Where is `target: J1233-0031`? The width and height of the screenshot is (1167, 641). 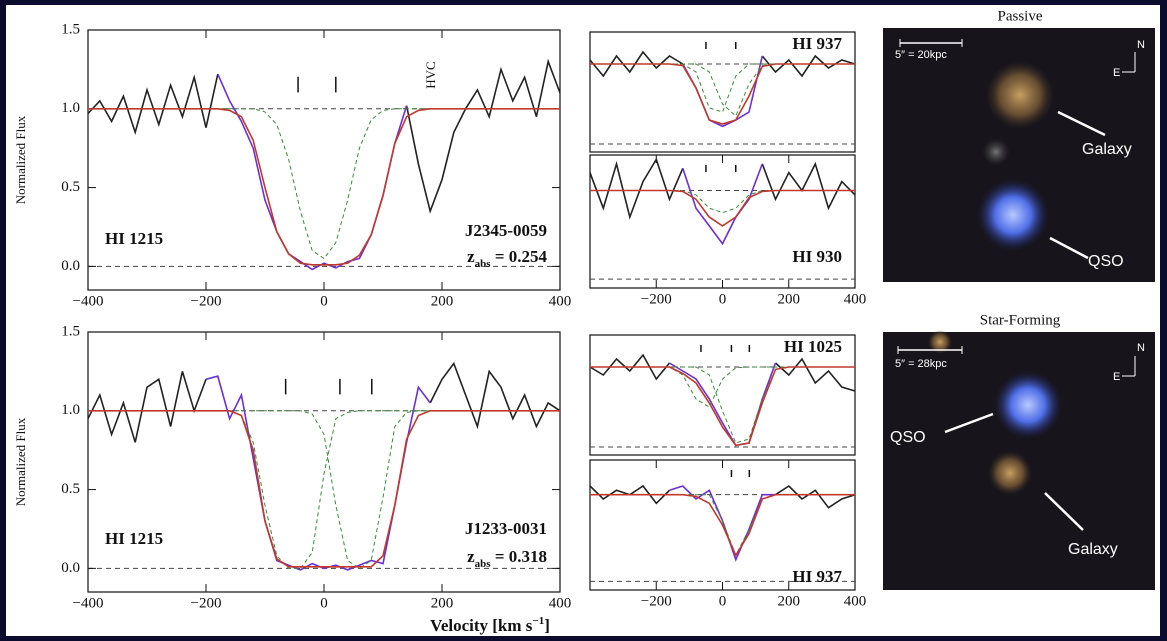
target: J1233-0031 is located at coordinates (506, 528).